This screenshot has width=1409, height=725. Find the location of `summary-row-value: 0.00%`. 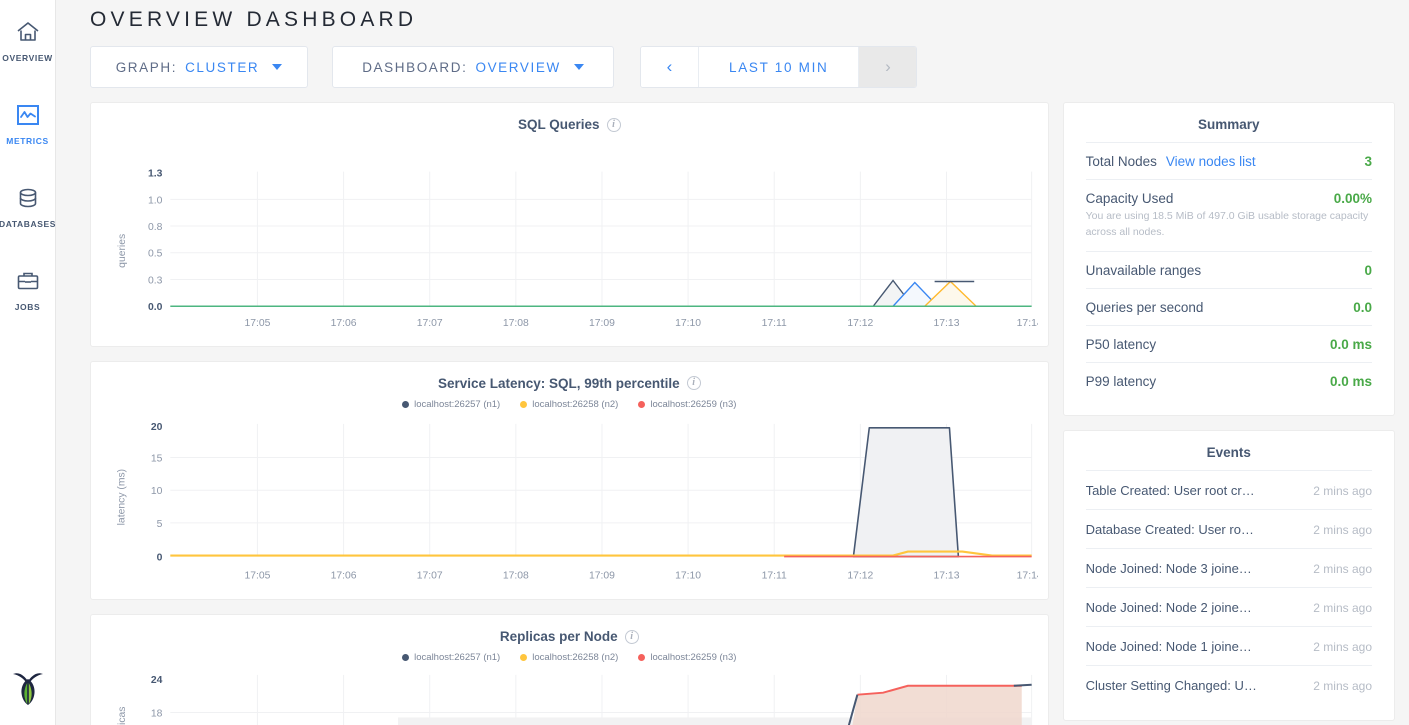

summary-row-value: 0.00% is located at coordinates (1352, 198).